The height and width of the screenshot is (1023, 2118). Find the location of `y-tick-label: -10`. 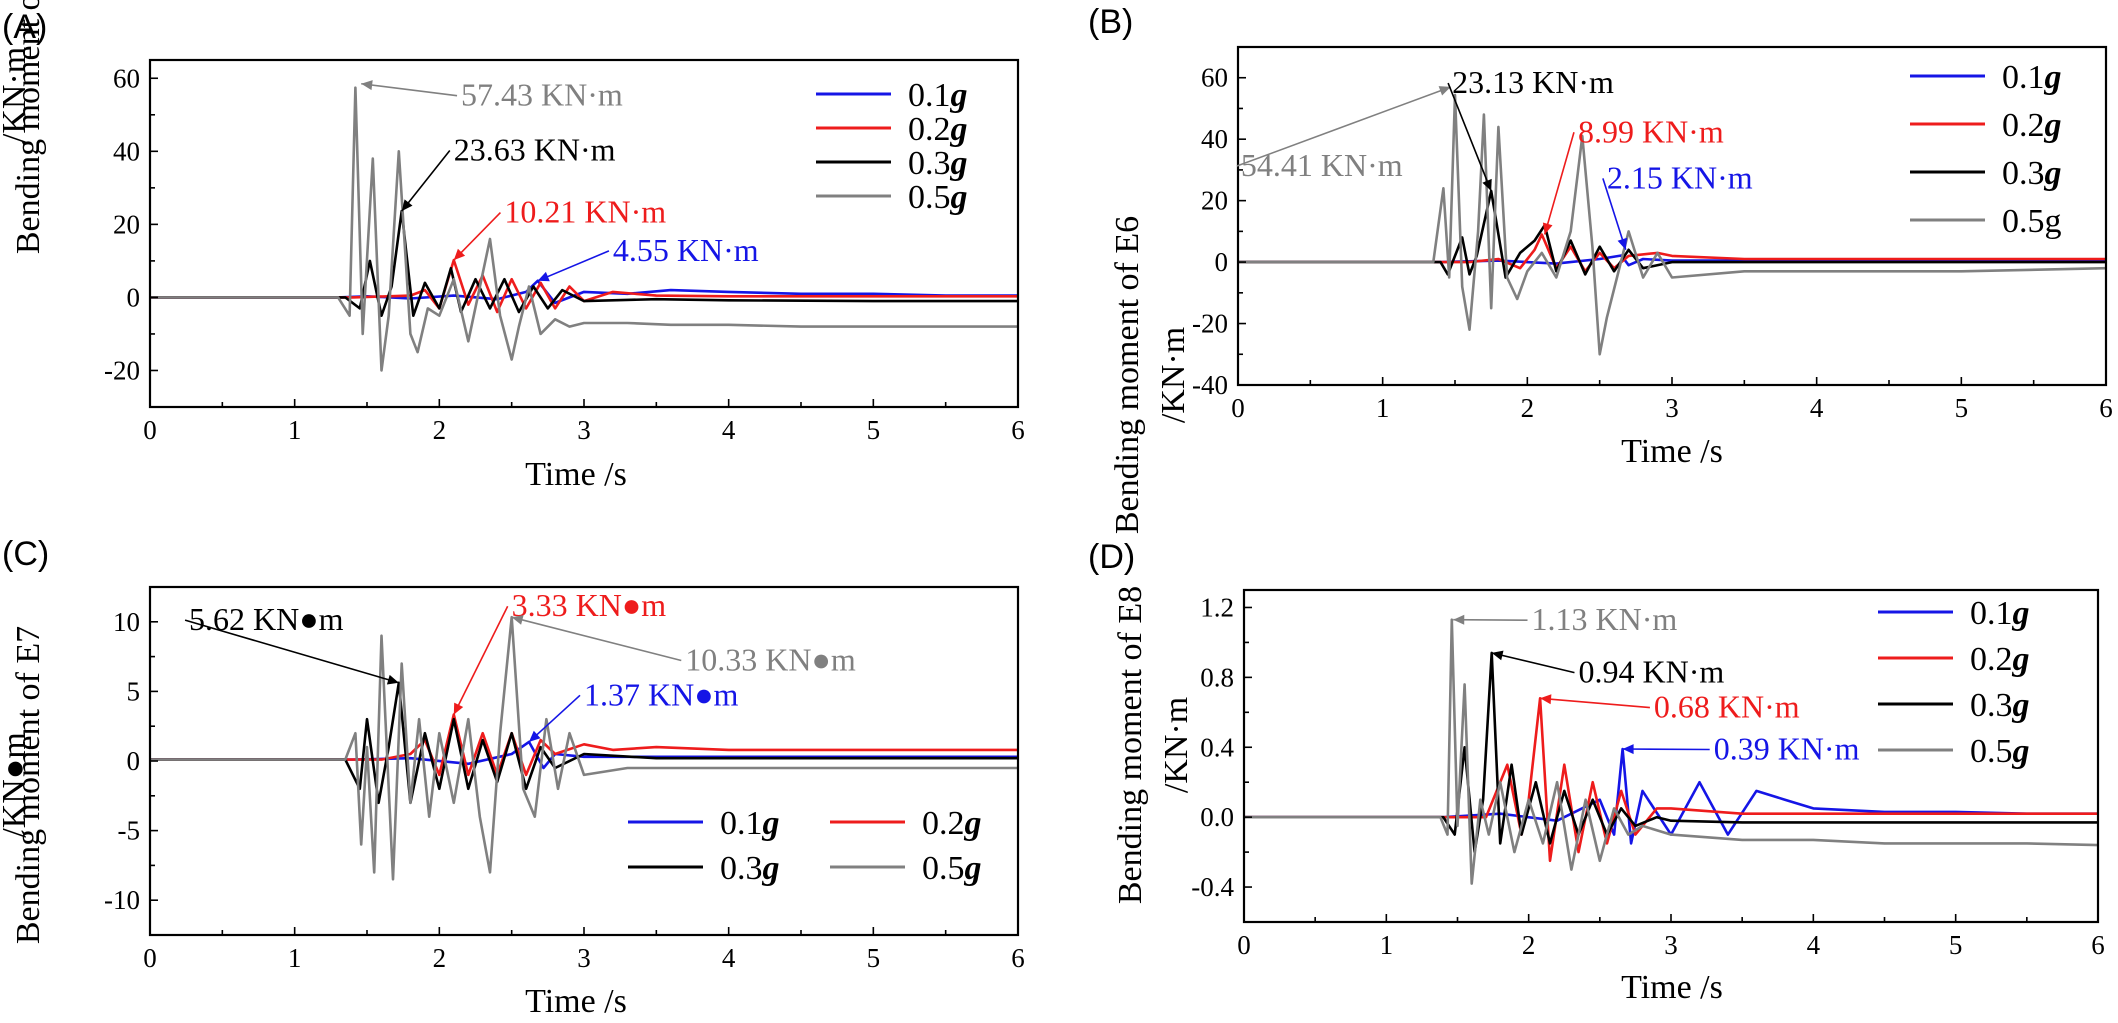

y-tick-label: -10 is located at coordinates (122, 900).